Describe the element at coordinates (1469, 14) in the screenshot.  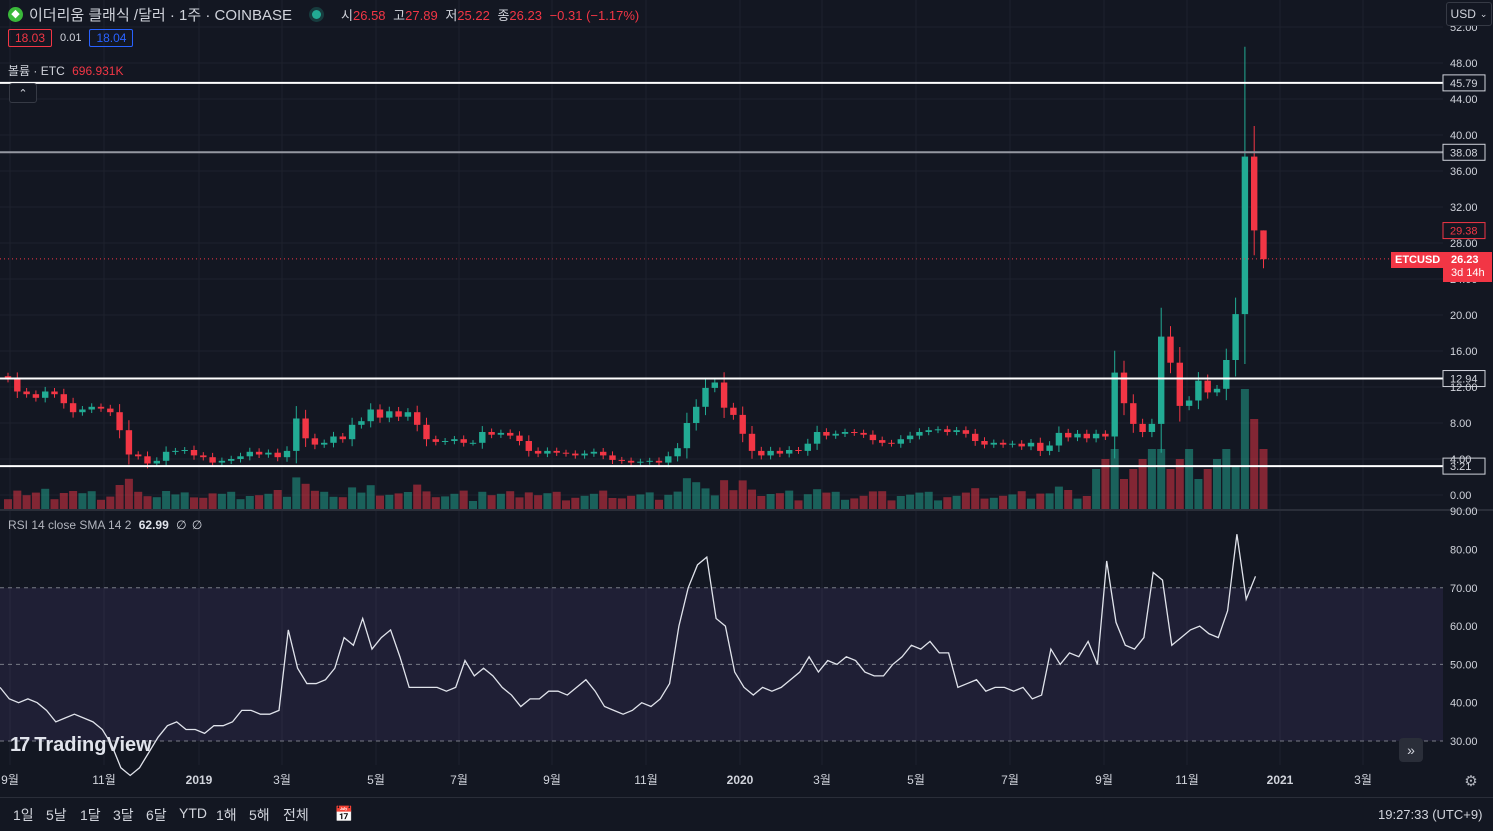
I see `currency-select: USD ⌄` at that location.